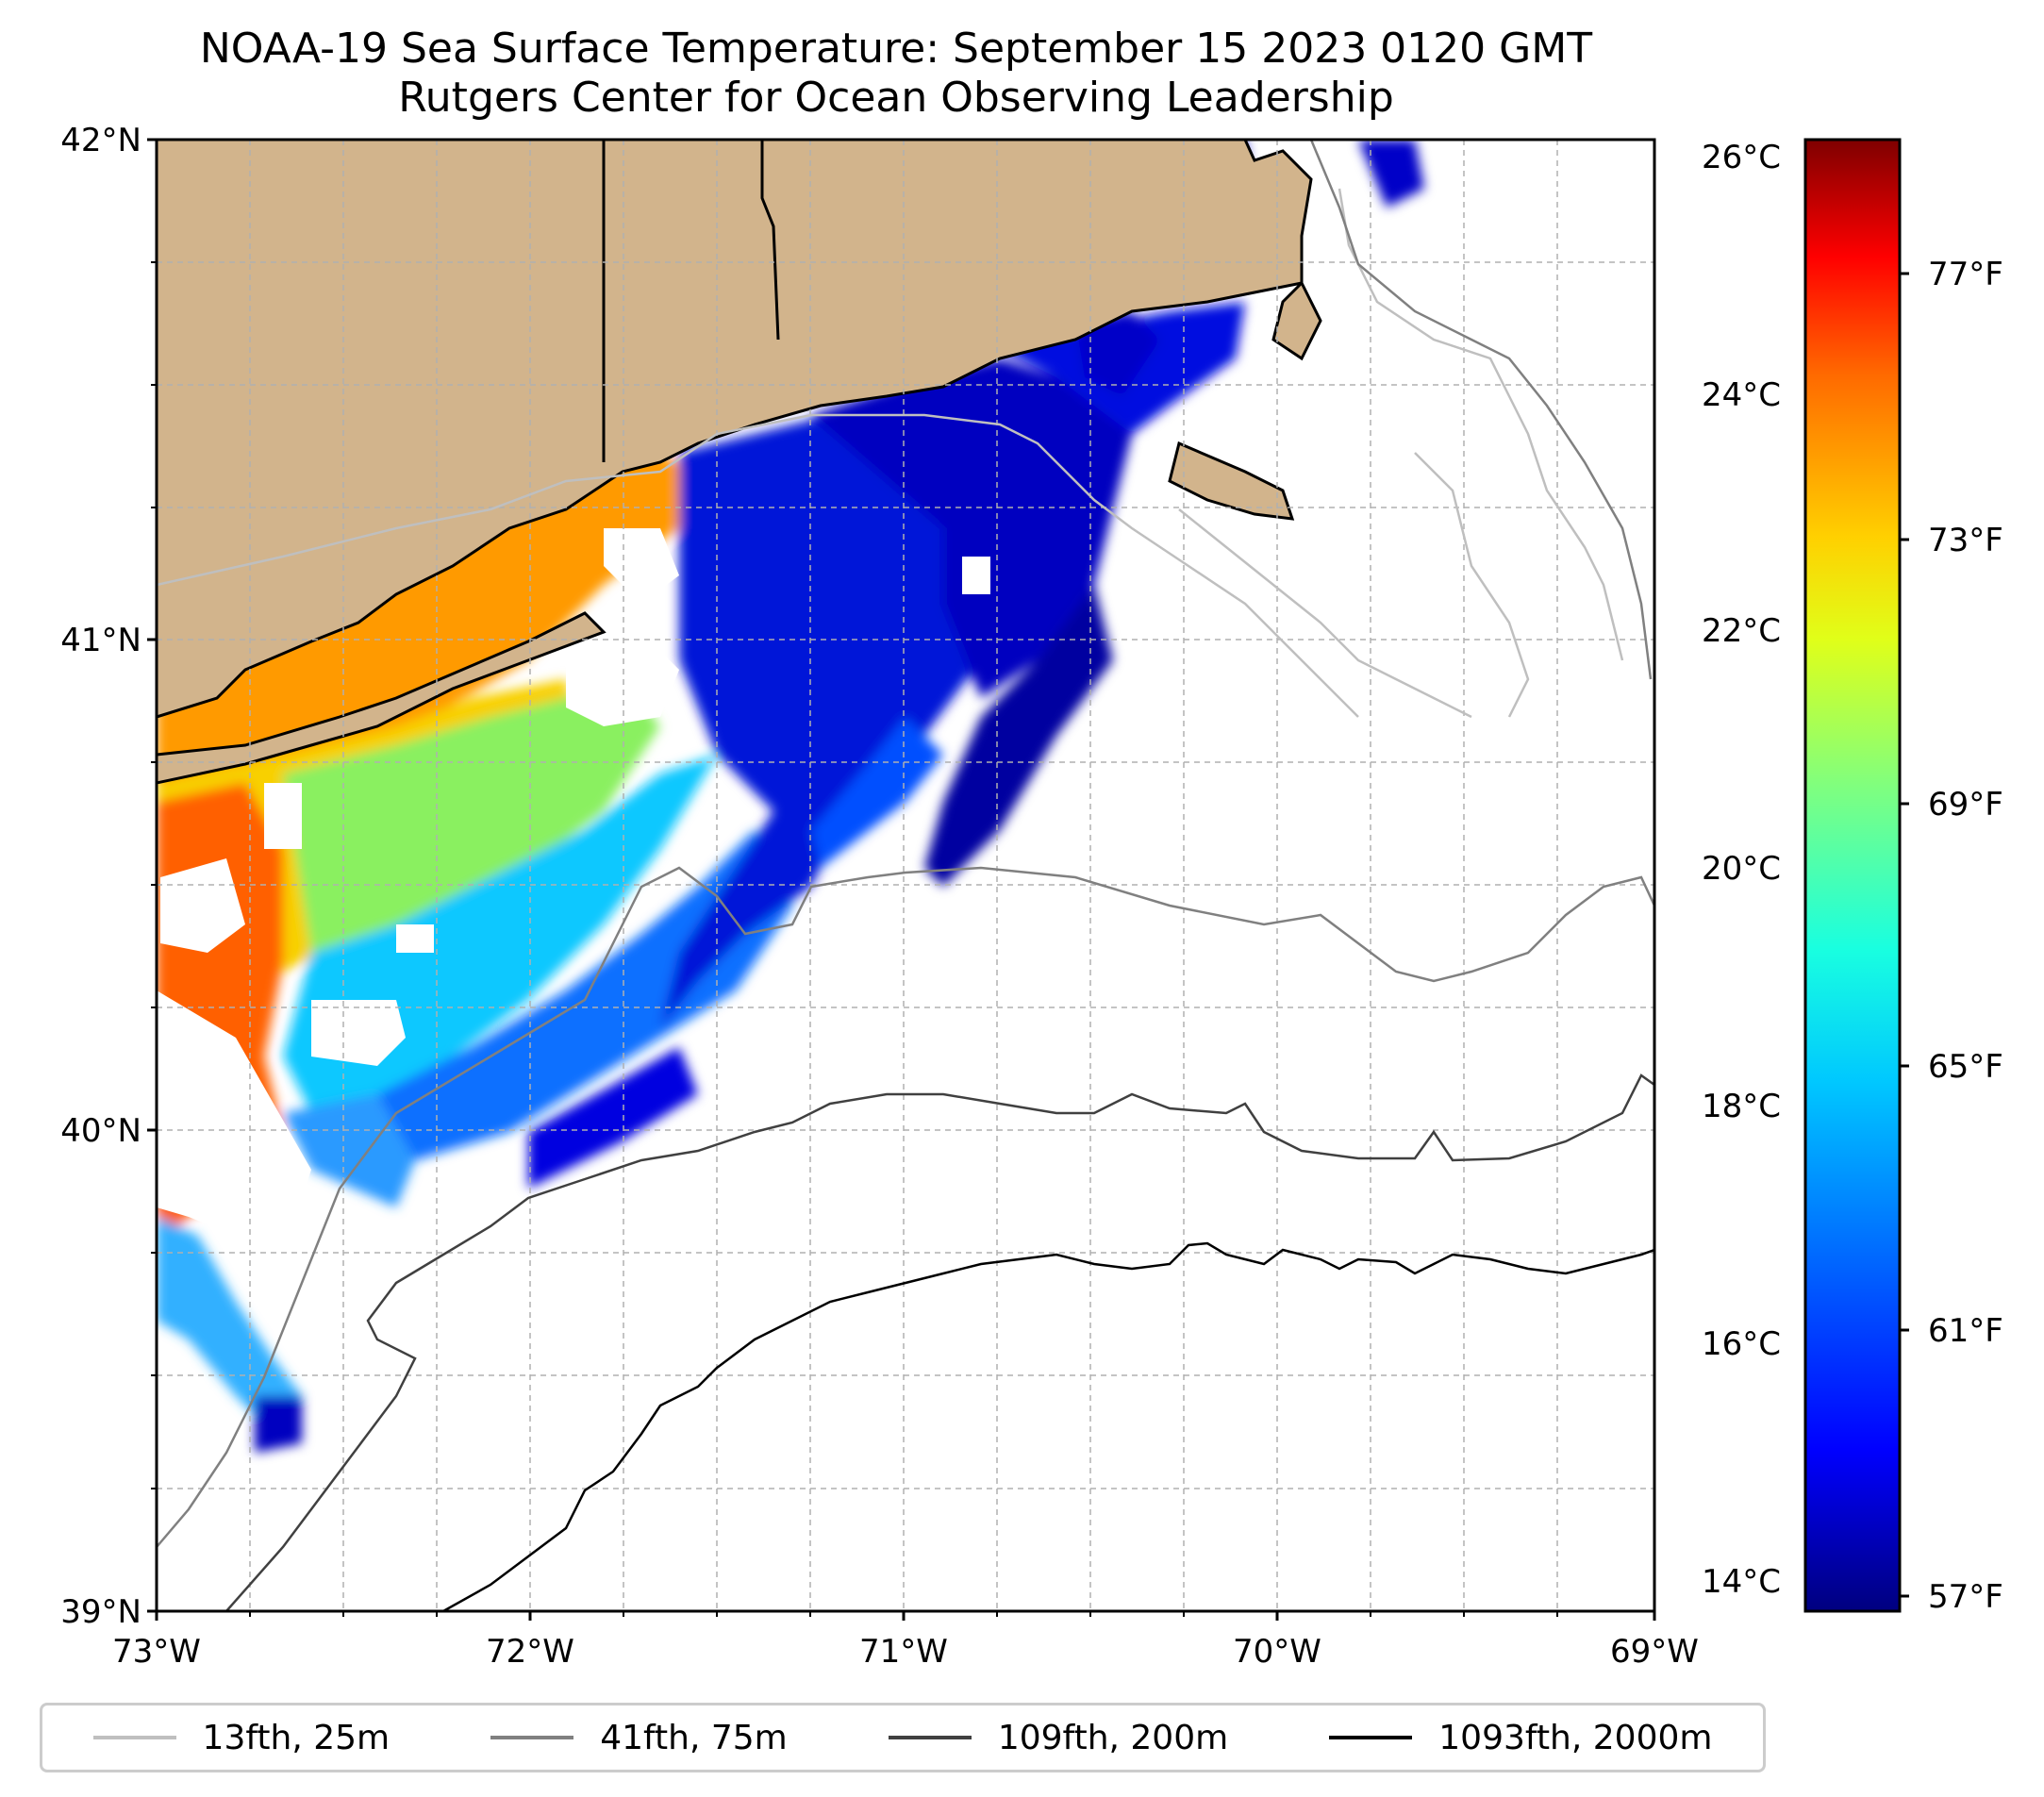 The image size is (2044, 1797). What do you see at coordinates (1741, 631) in the screenshot?
I see `colorbar-c-label: 22°C` at bounding box center [1741, 631].